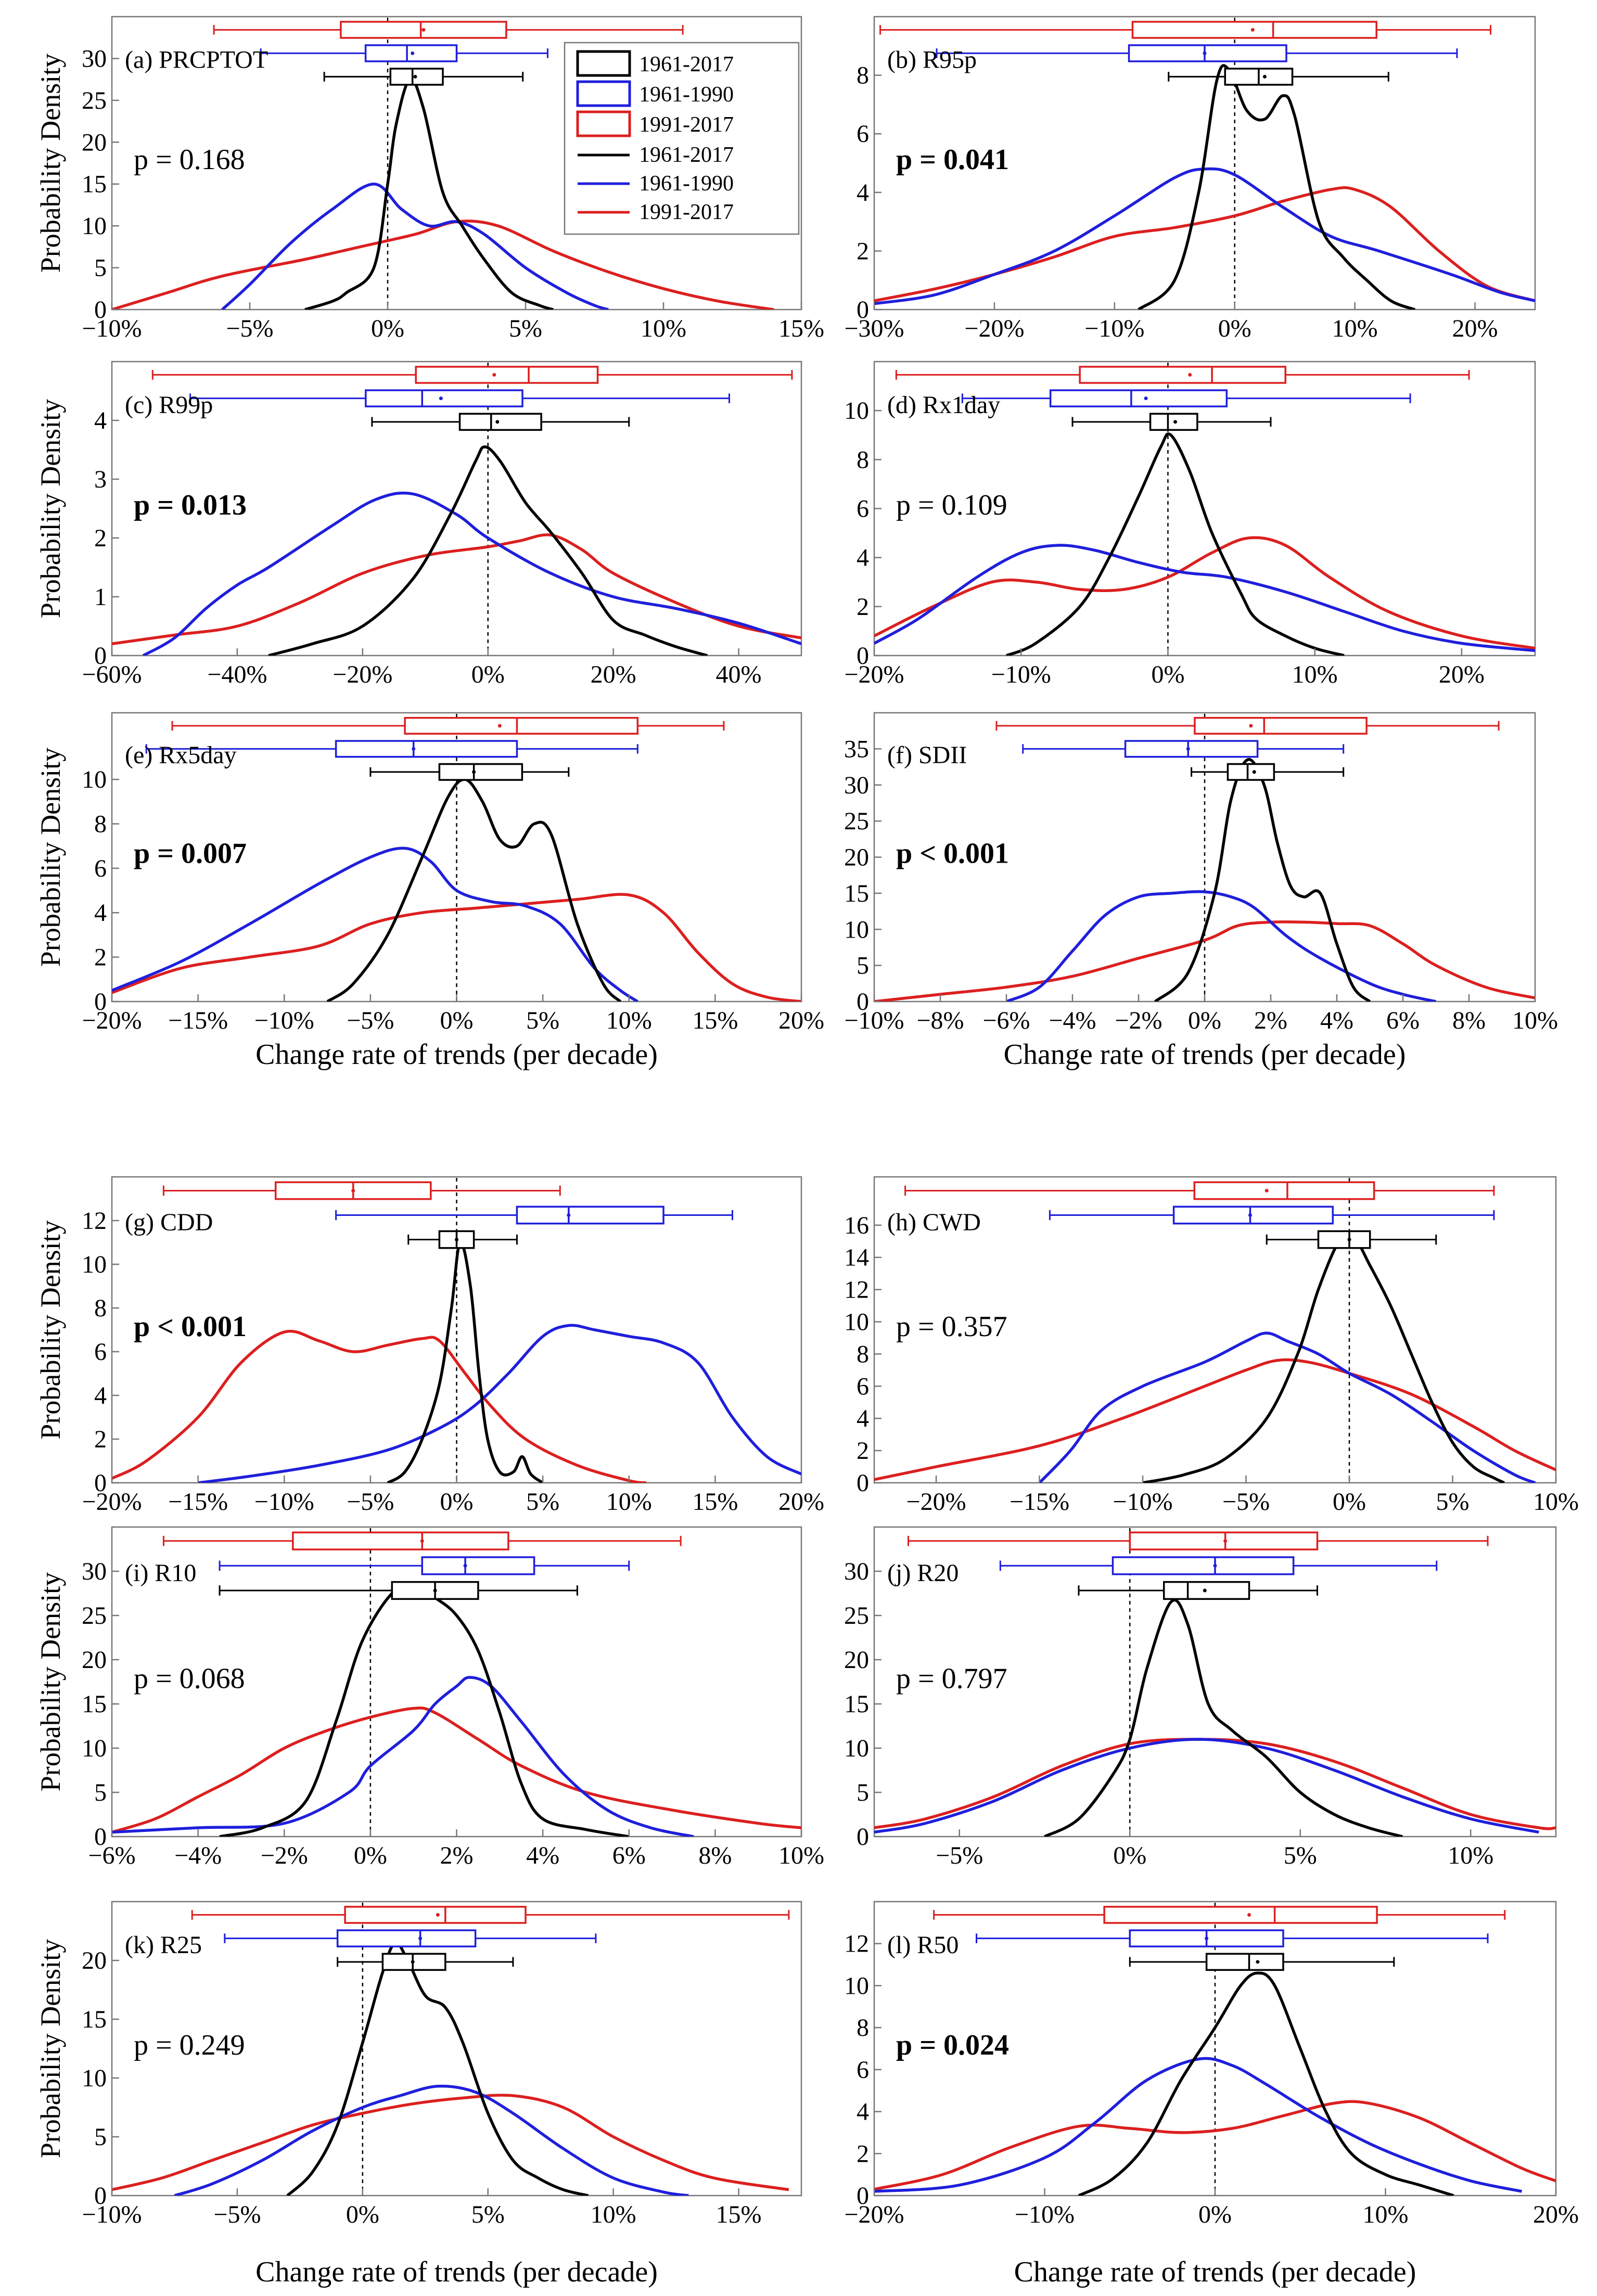  I want to click on panel-title: (j) R20, so click(923, 1573).